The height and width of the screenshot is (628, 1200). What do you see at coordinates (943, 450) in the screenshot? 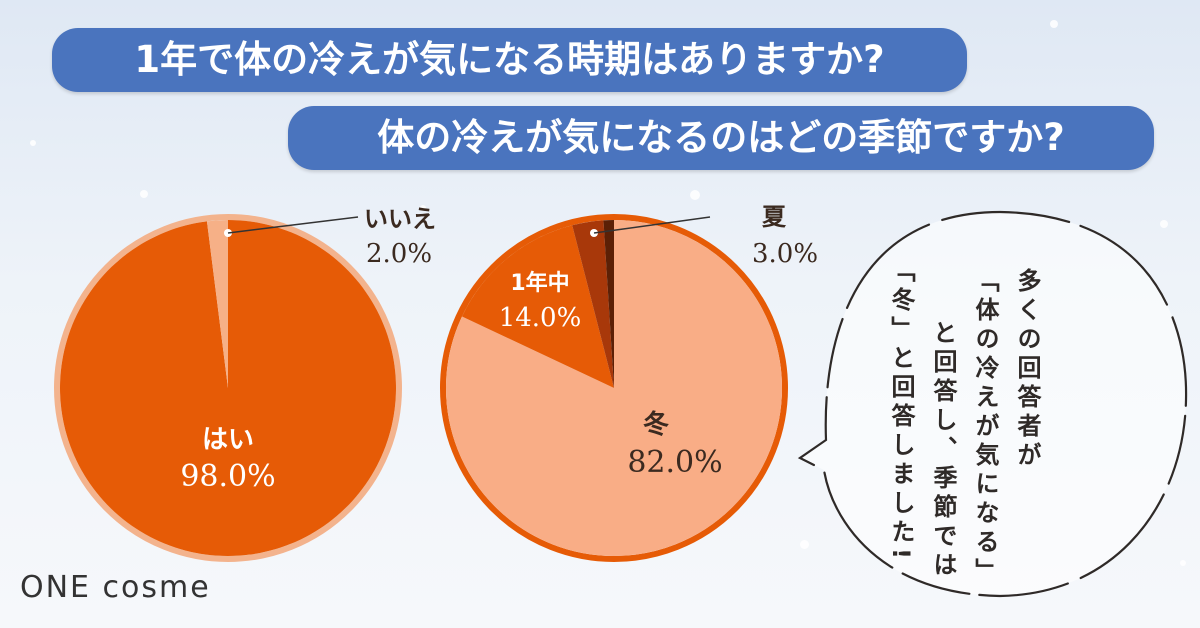
I see `bubble-line-3: と回答し、季節では` at bounding box center [943, 450].